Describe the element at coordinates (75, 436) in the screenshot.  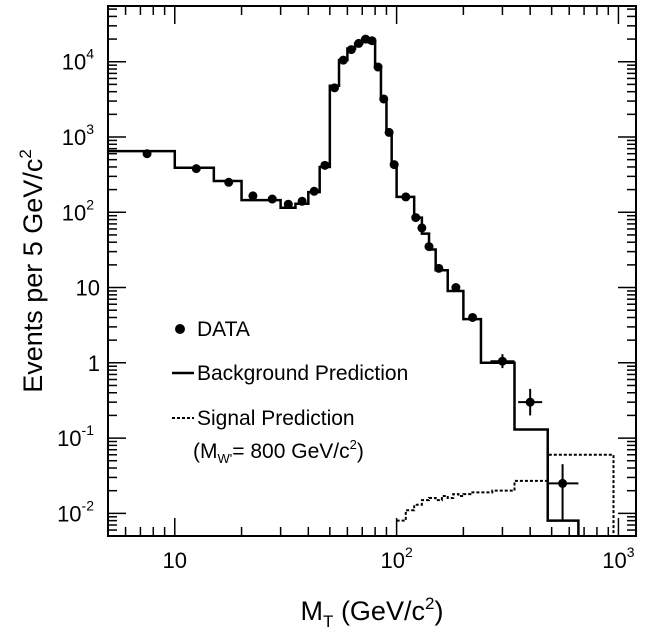
I see `y-tick-label: 10⁻¹` at that location.